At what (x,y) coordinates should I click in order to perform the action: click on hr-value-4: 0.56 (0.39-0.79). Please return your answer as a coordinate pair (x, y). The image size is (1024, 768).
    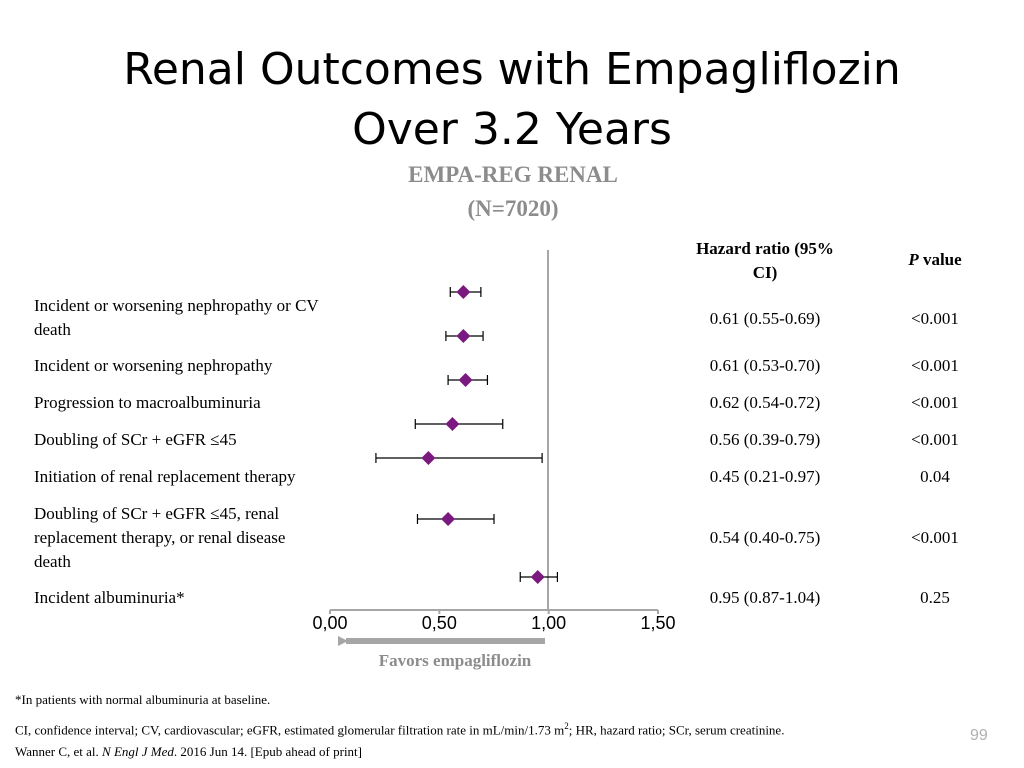
    Looking at the image, I should click on (765, 439).